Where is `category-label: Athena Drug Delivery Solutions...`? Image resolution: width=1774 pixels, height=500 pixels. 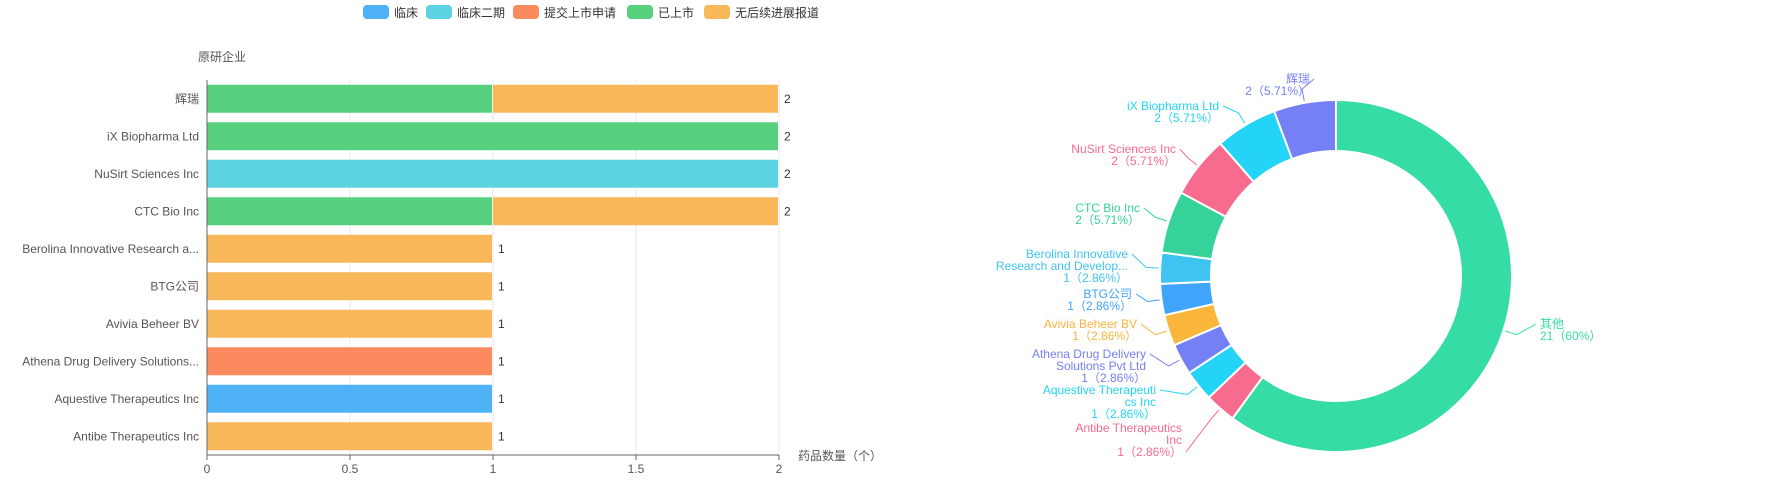
category-label: Athena Drug Delivery Solutions... is located at coordinates (110, 361).